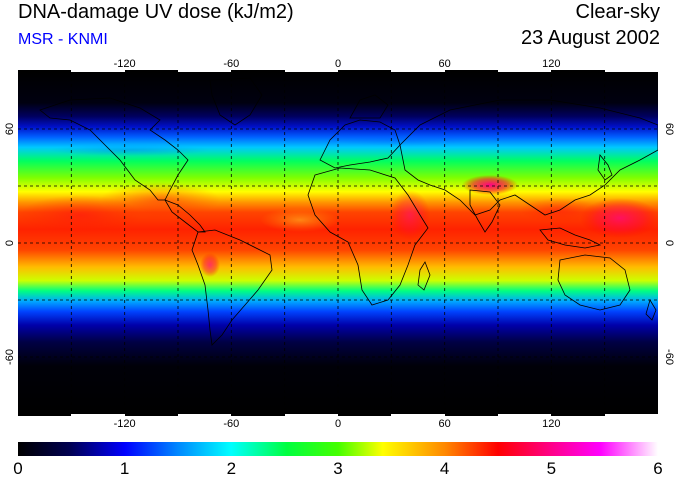 This screenshot has height=480, width=678. What do you see at coordinates (114, 149) in the screenshot?
I see `coast-north-america` at bounding box center [114, 149].